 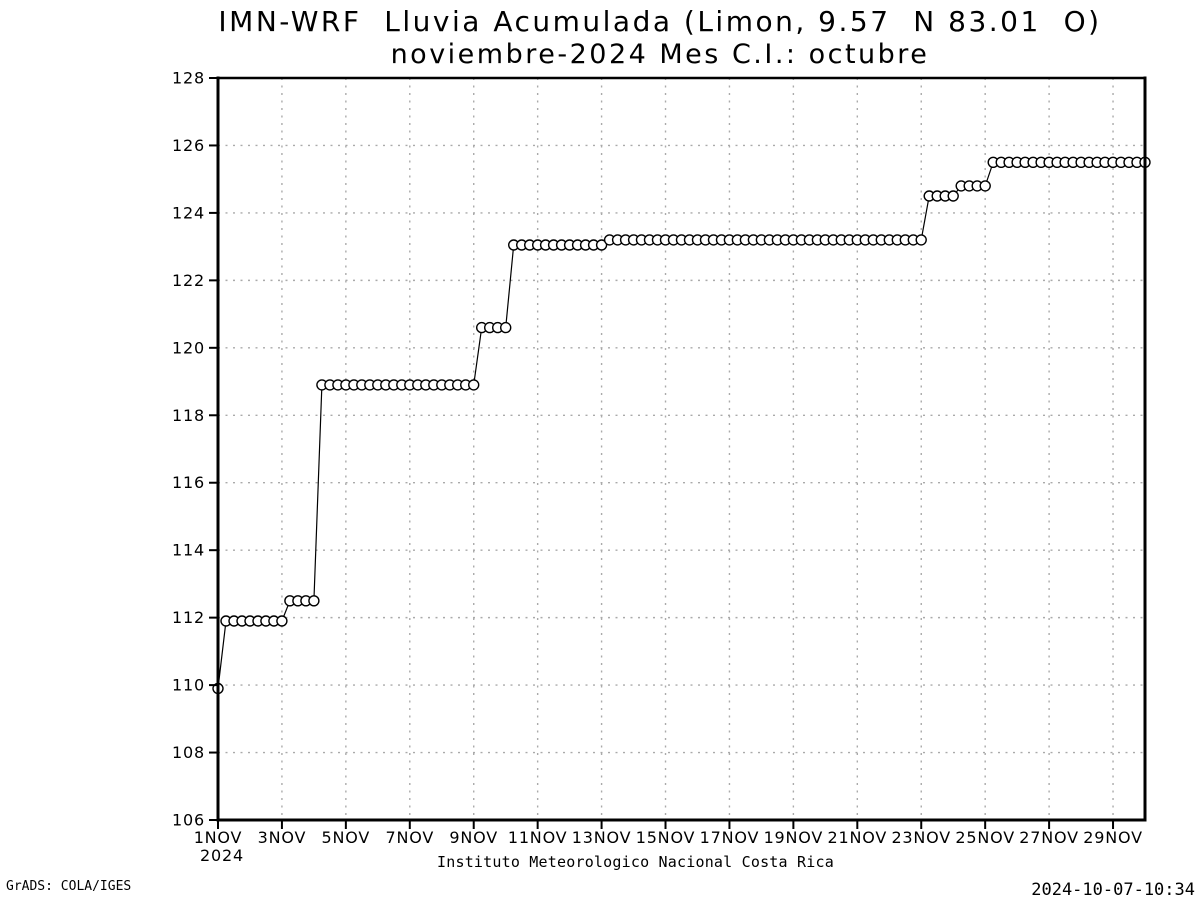 What do you see at coordinates (188, 347) in the screenshot?
I see `y-tick-label: 120` at bounding box center [188, 347].